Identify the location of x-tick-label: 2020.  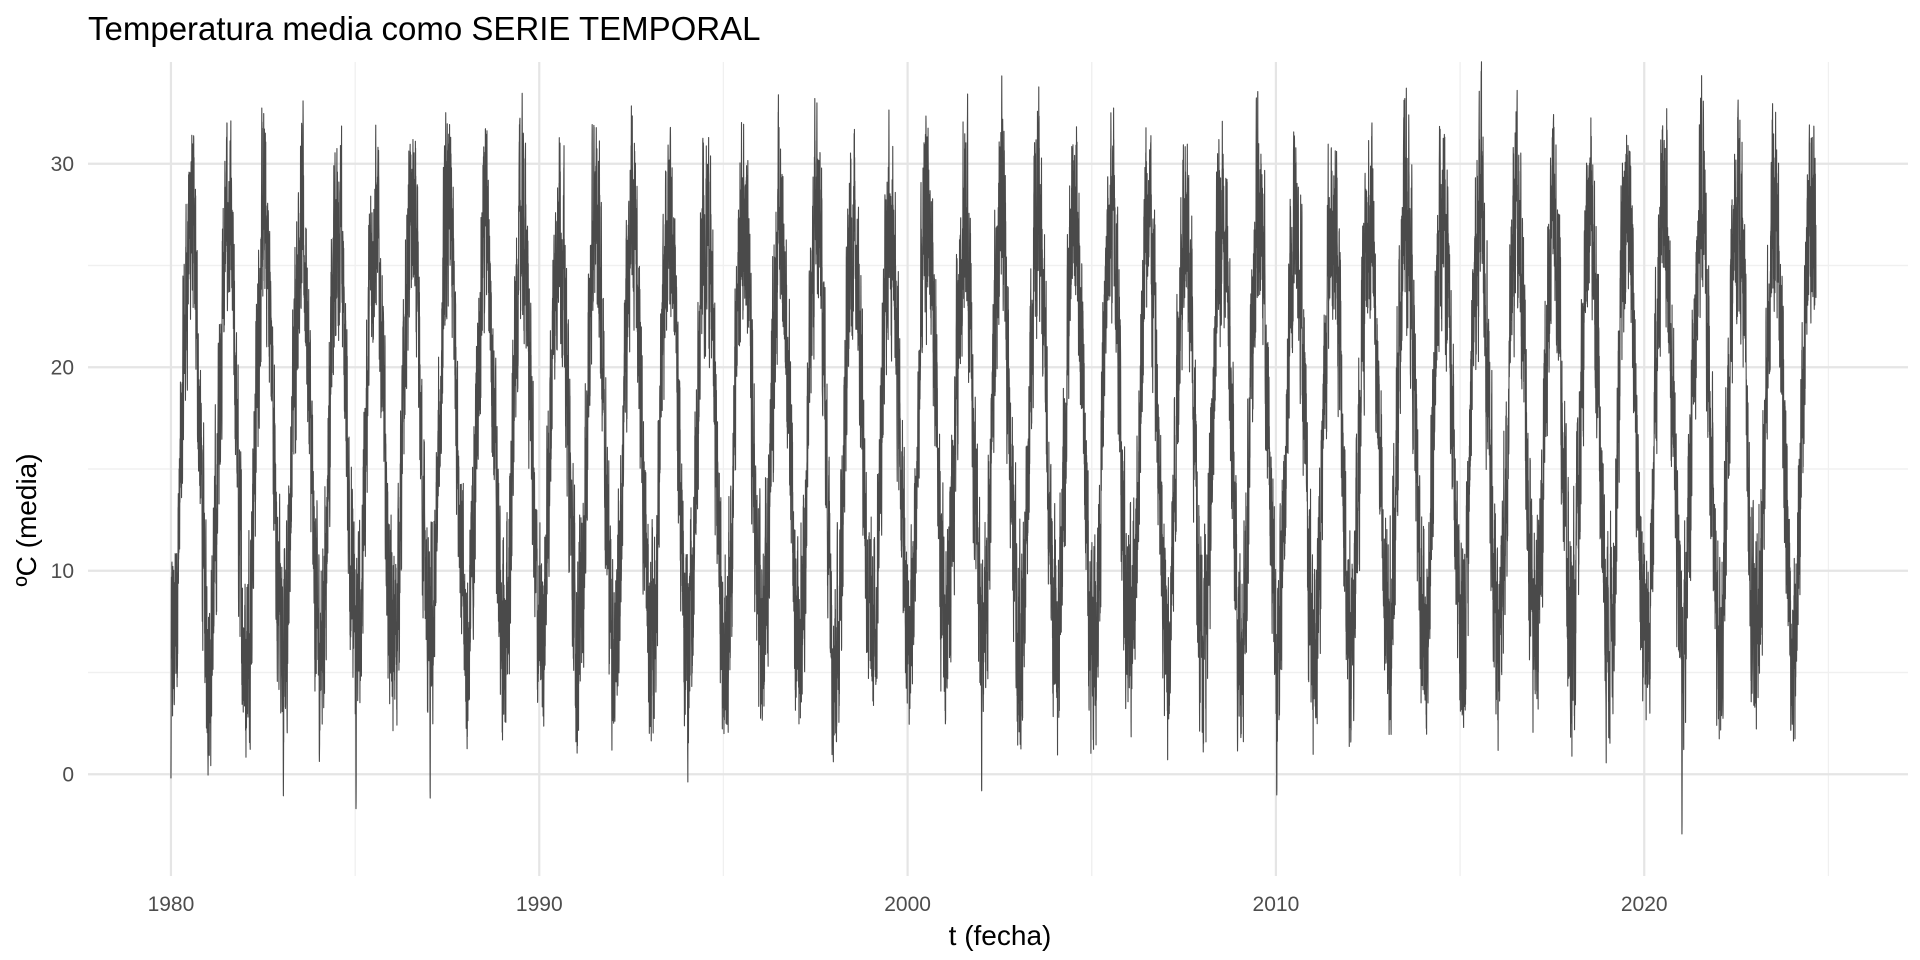
(1644, 904).